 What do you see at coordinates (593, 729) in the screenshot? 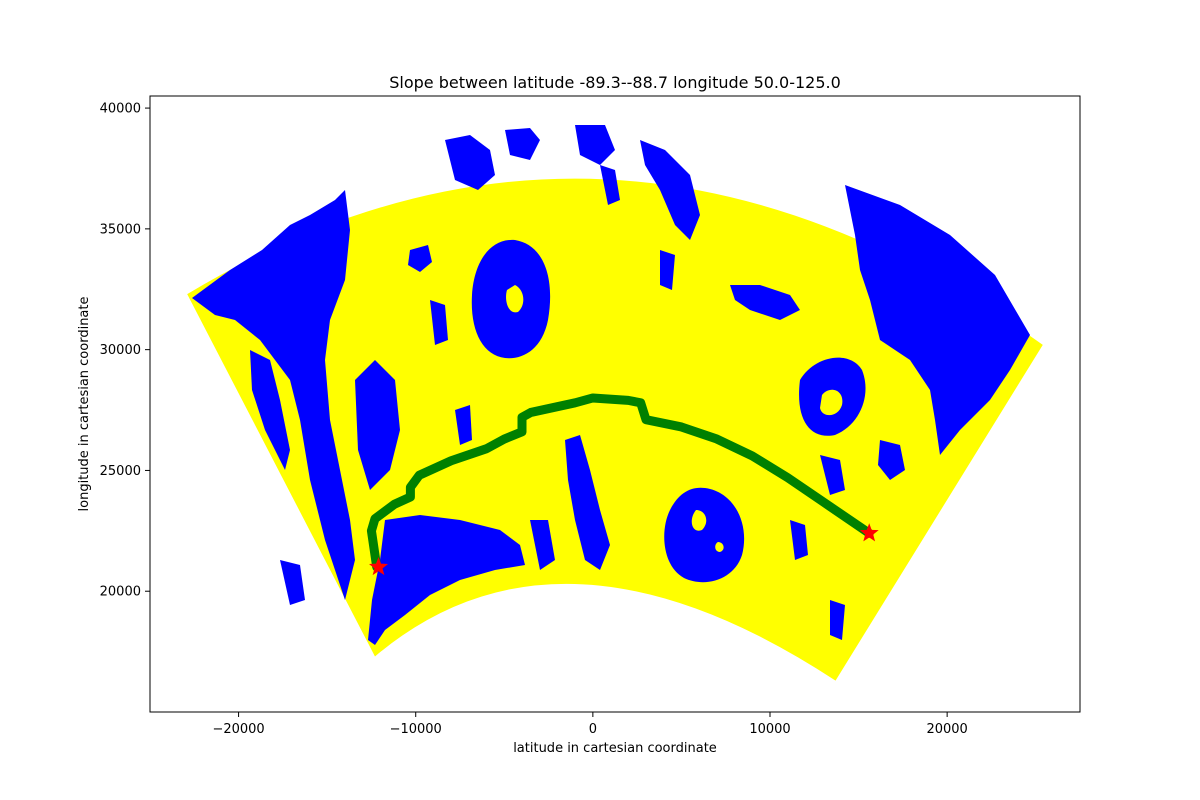
I see `x-tick-label: 0` at bounding box center [593, 729].